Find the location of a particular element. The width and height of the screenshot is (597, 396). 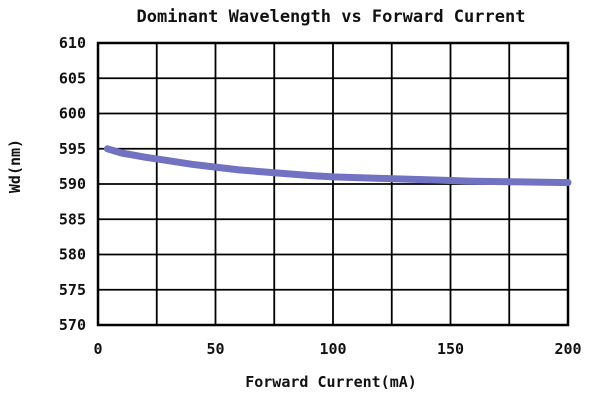

series-line is located at coordinates (337, 166).